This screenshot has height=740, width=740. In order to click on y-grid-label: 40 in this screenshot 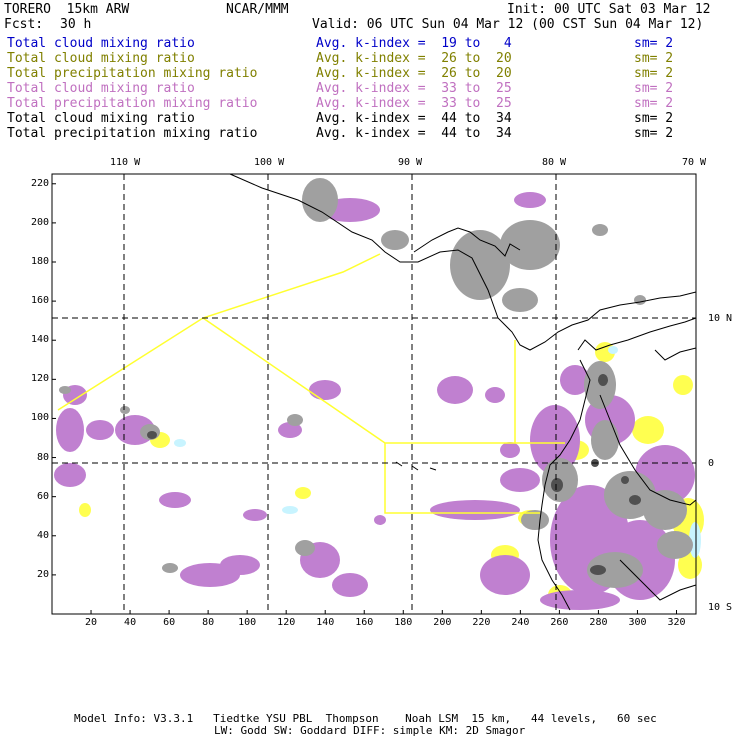, I will do `click(43, 535)`.